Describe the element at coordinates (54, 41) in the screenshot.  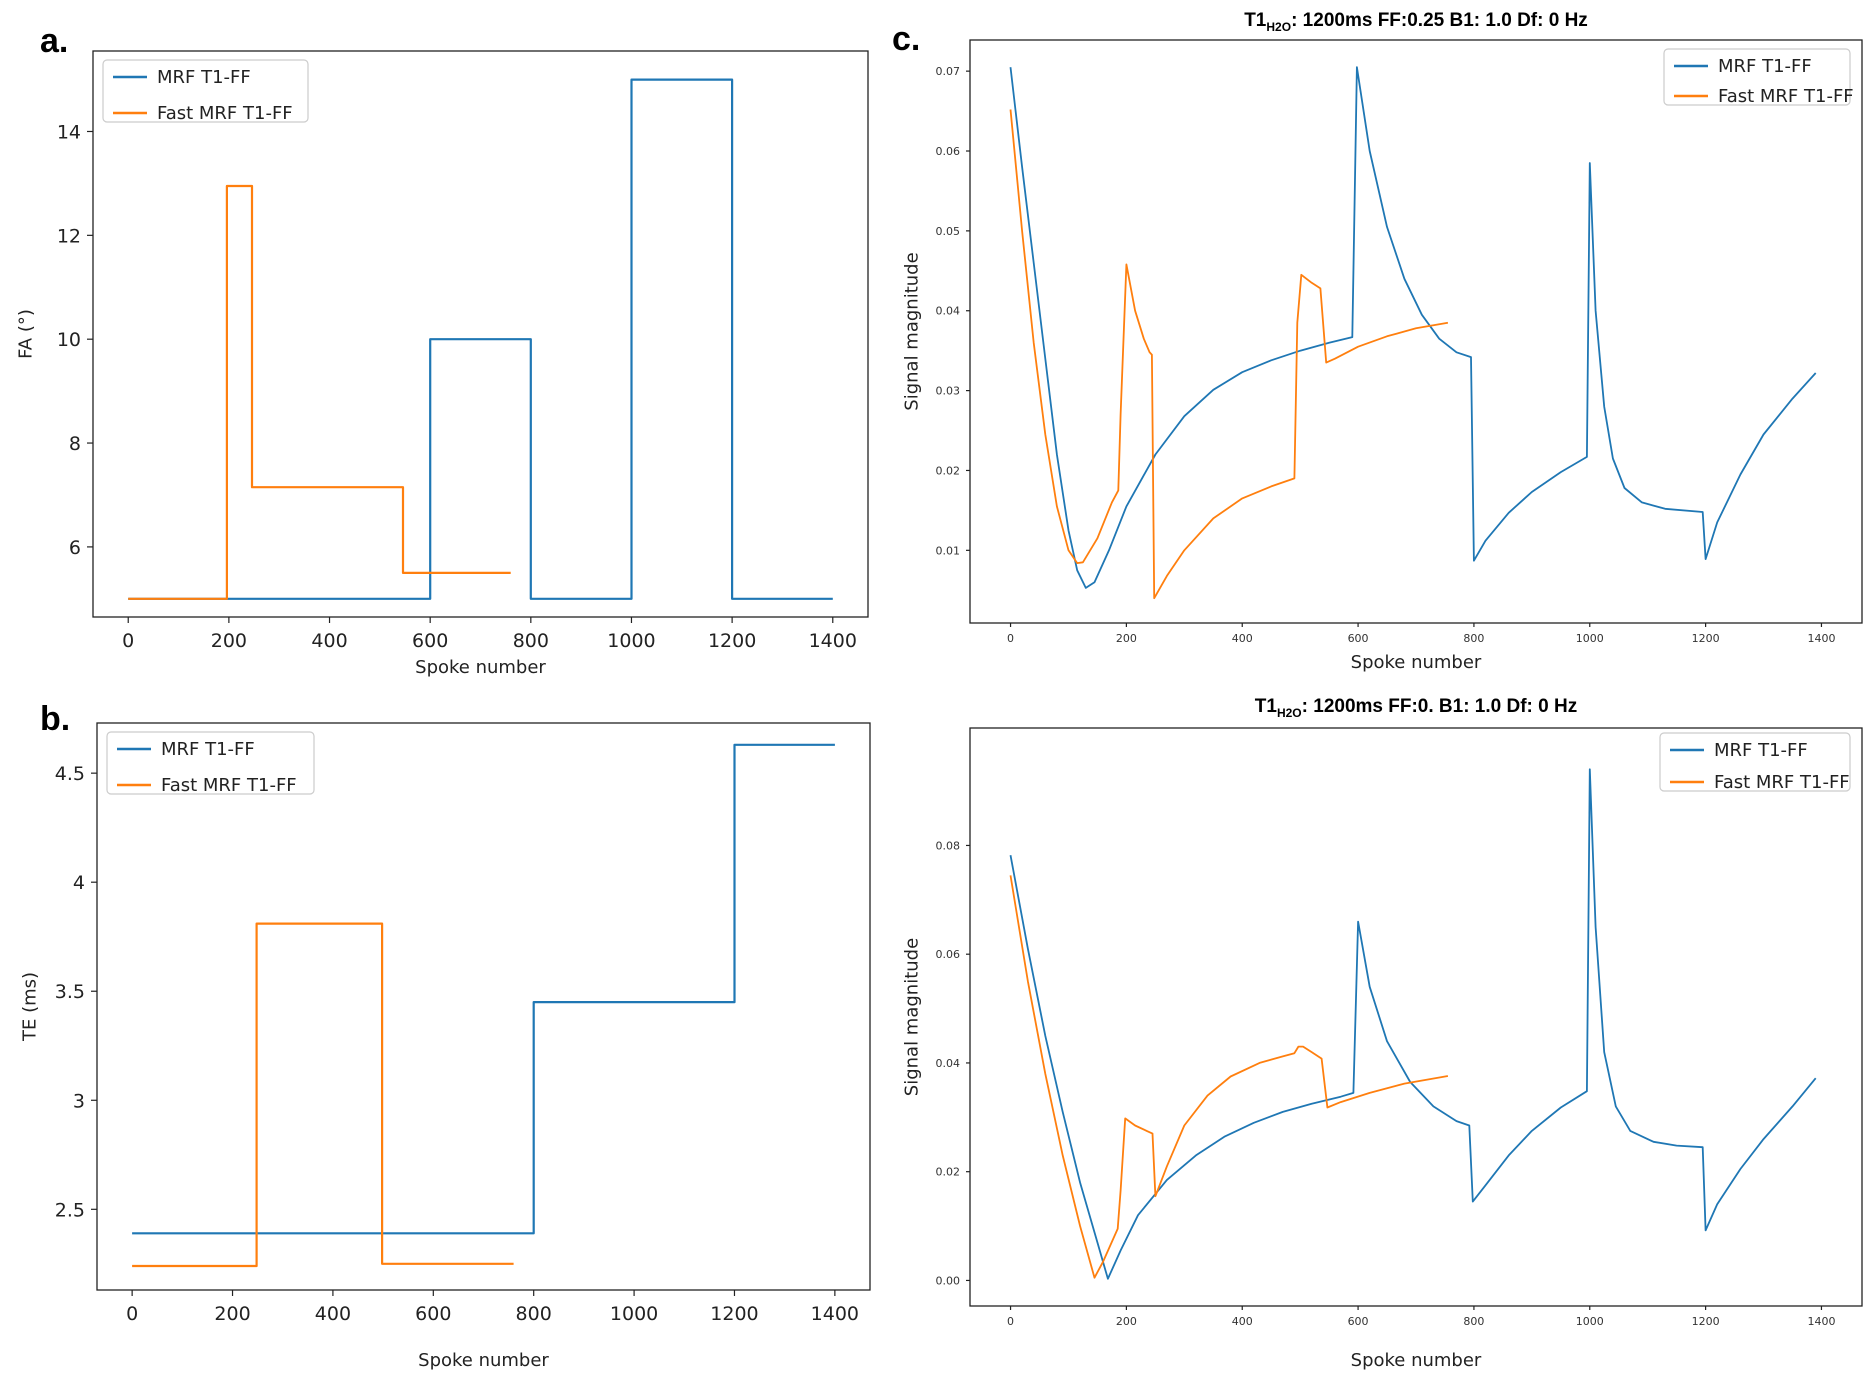
I see `panel-letter-a: a.` at that location.